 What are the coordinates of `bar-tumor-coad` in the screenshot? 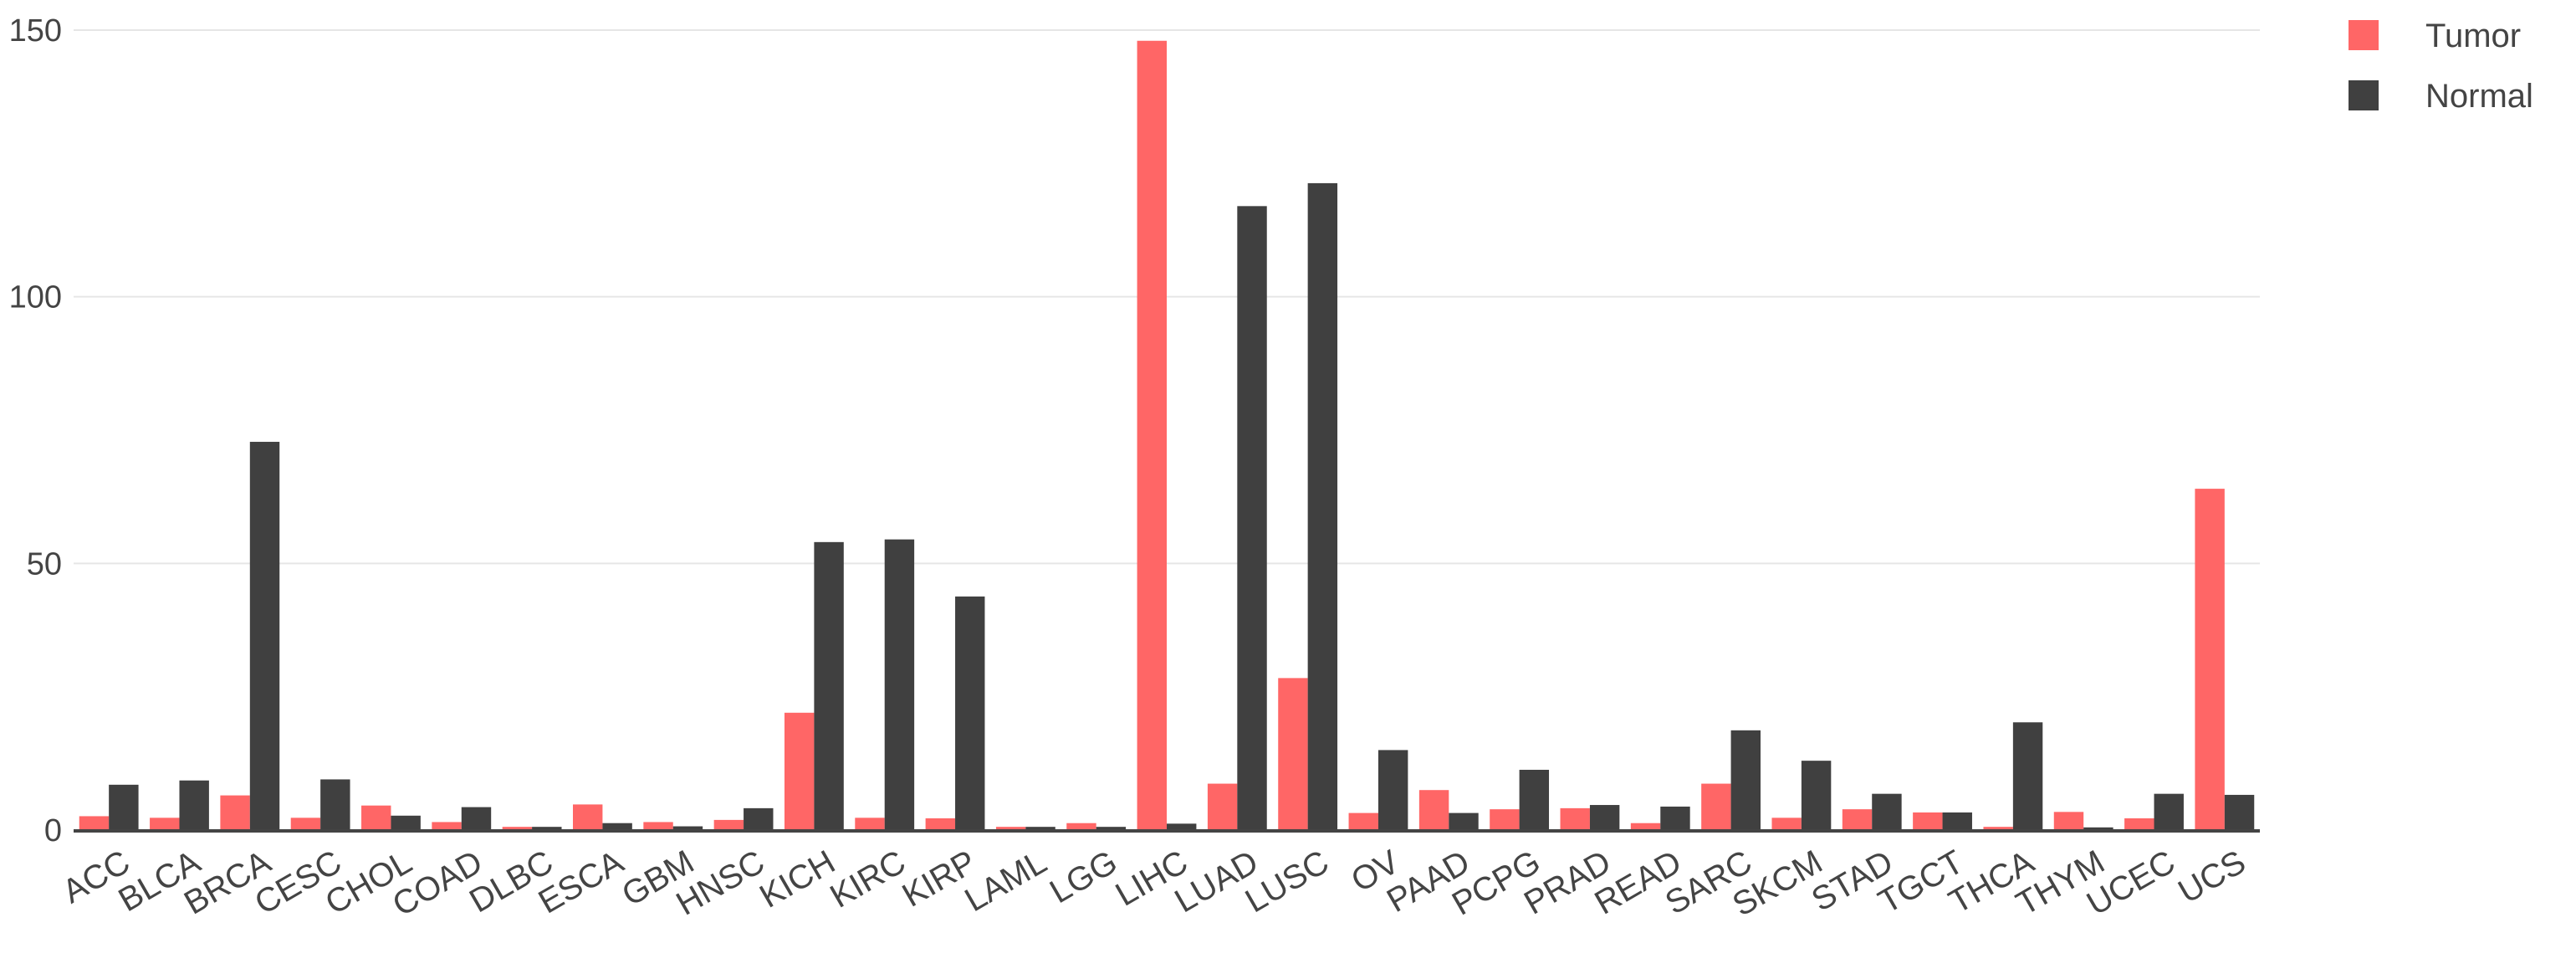 It's located at (447, 826).